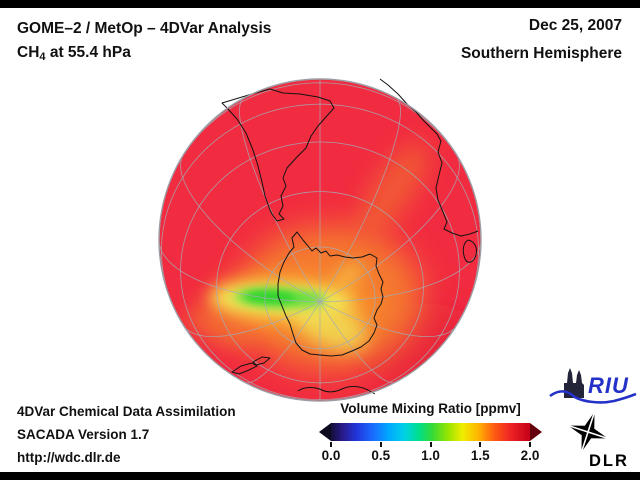 The height and width of the screenshot is (480, 640). Describe the element at coordinates (42, 57) in the screenshot. I see `species-subscript: 4` at that location.